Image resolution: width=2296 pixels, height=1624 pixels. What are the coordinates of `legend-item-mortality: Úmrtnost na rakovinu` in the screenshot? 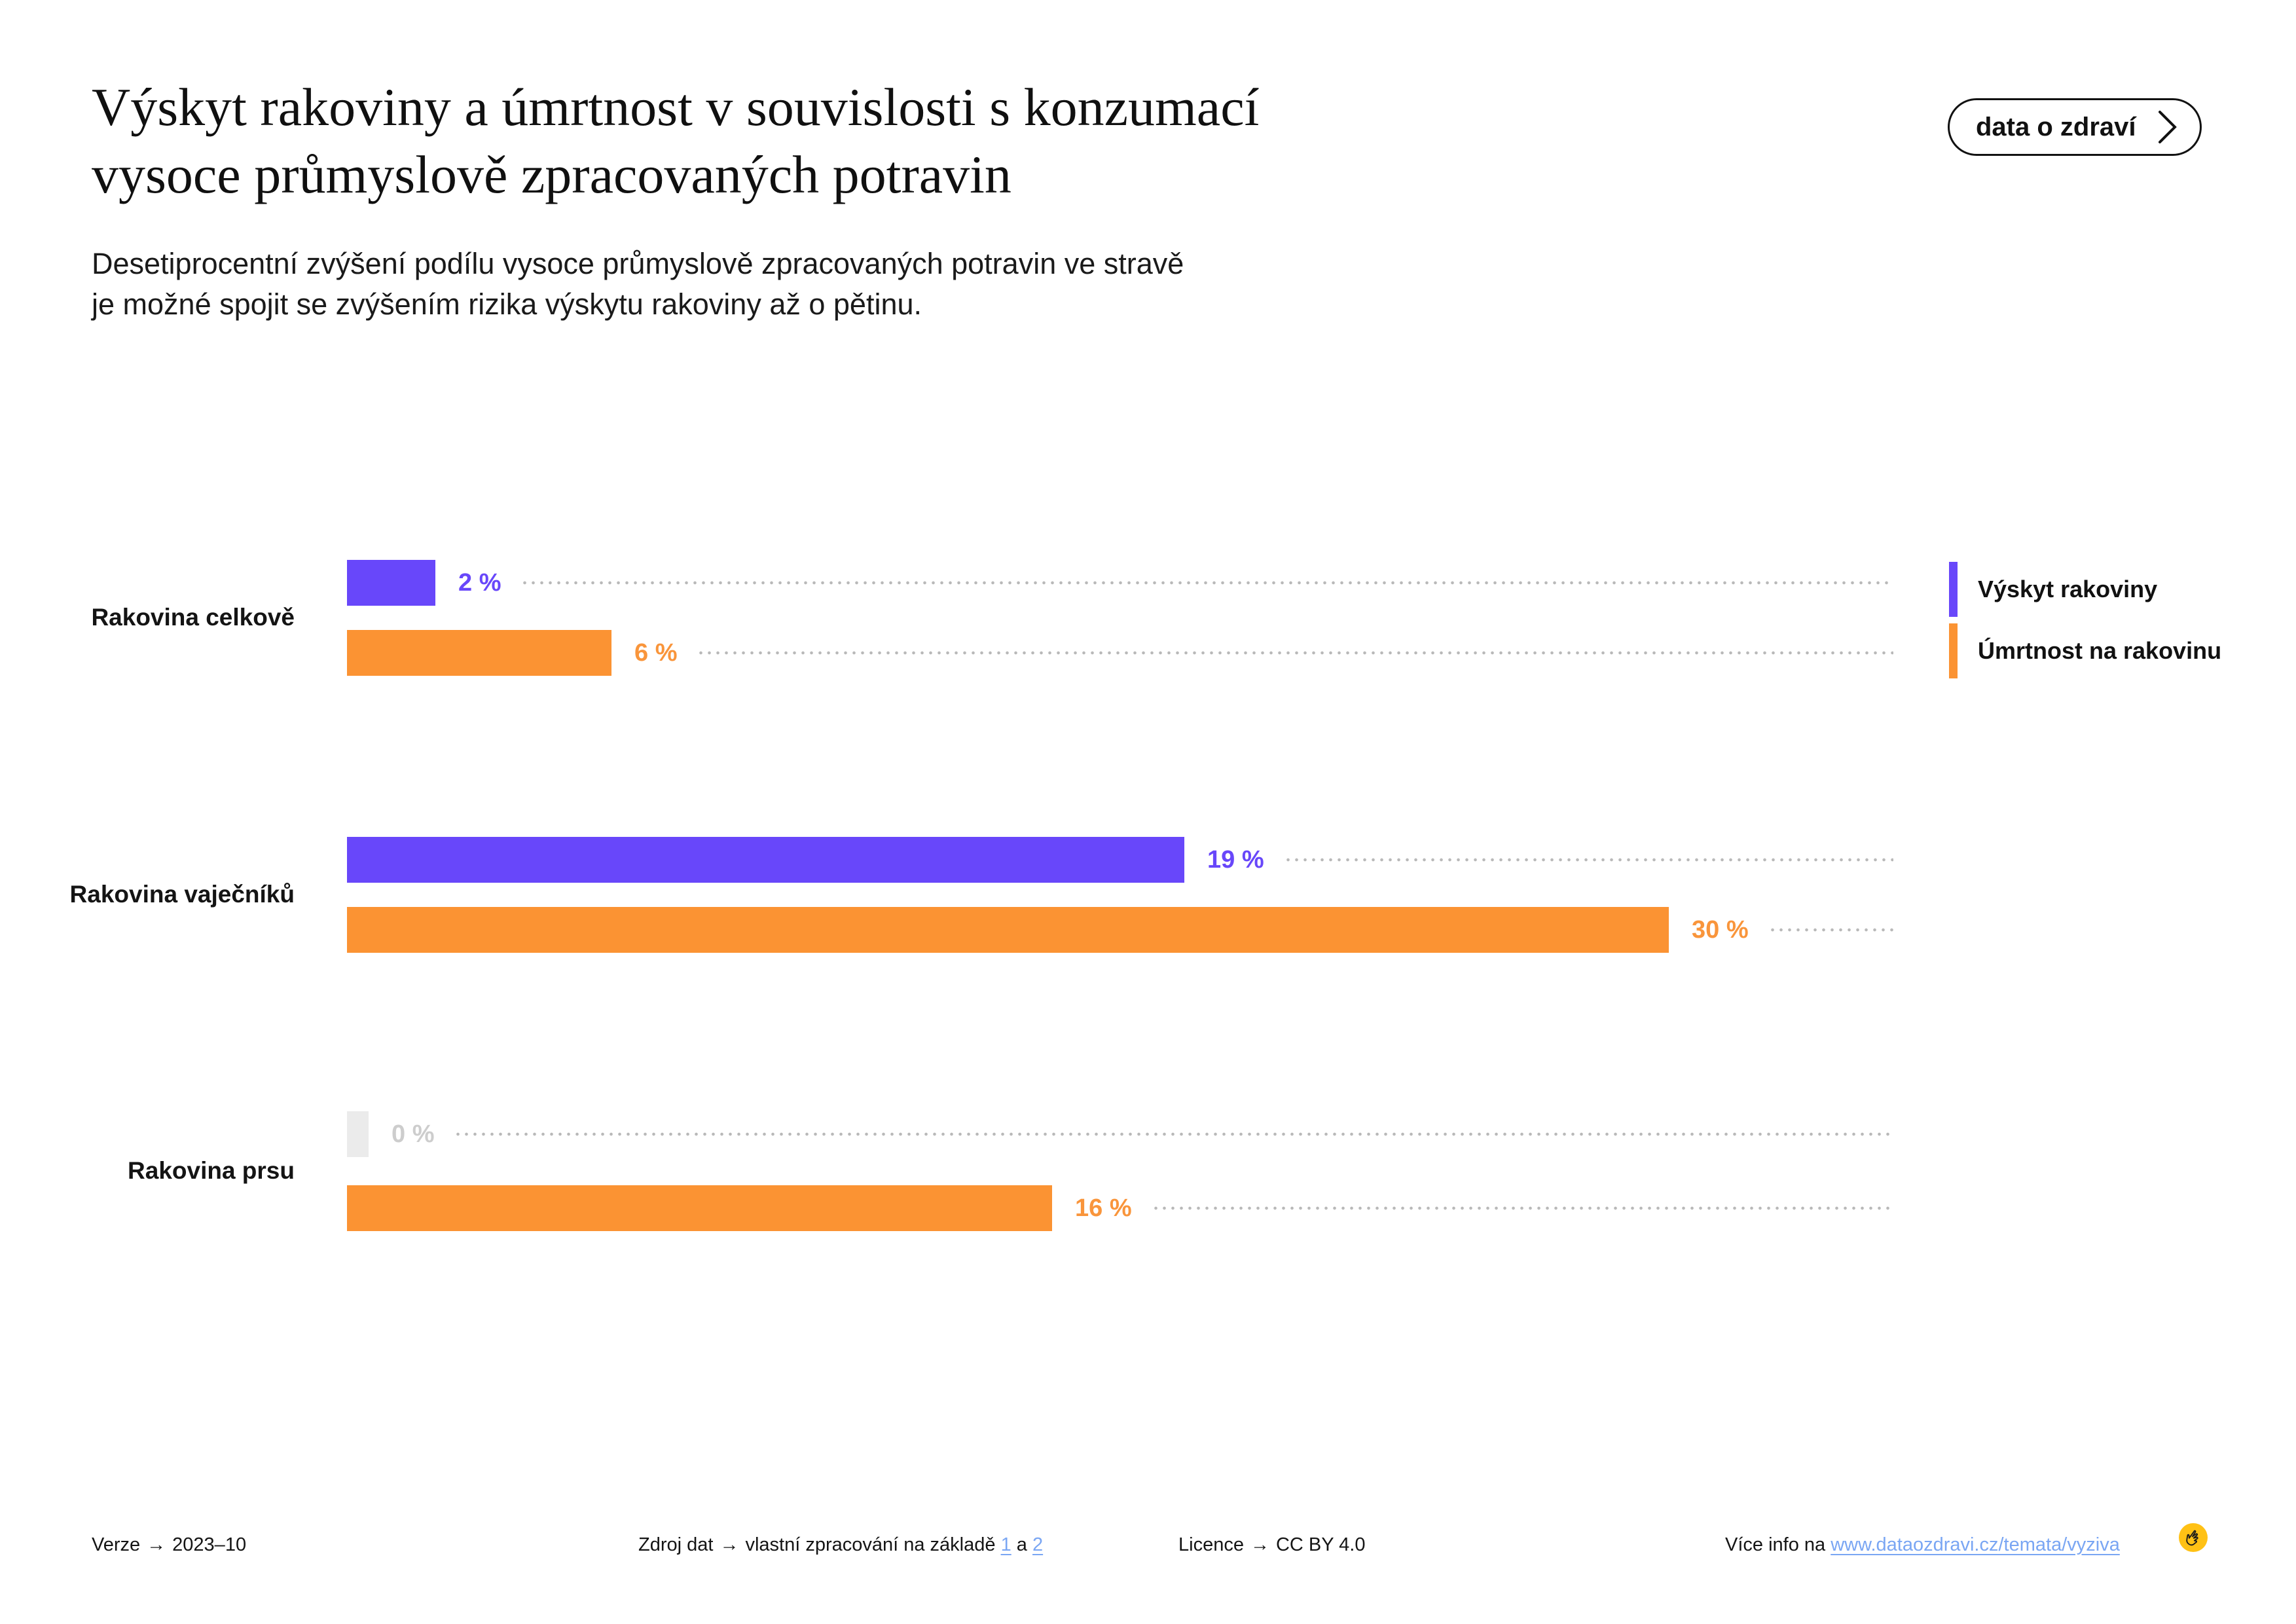 It's located at (2085, 650).